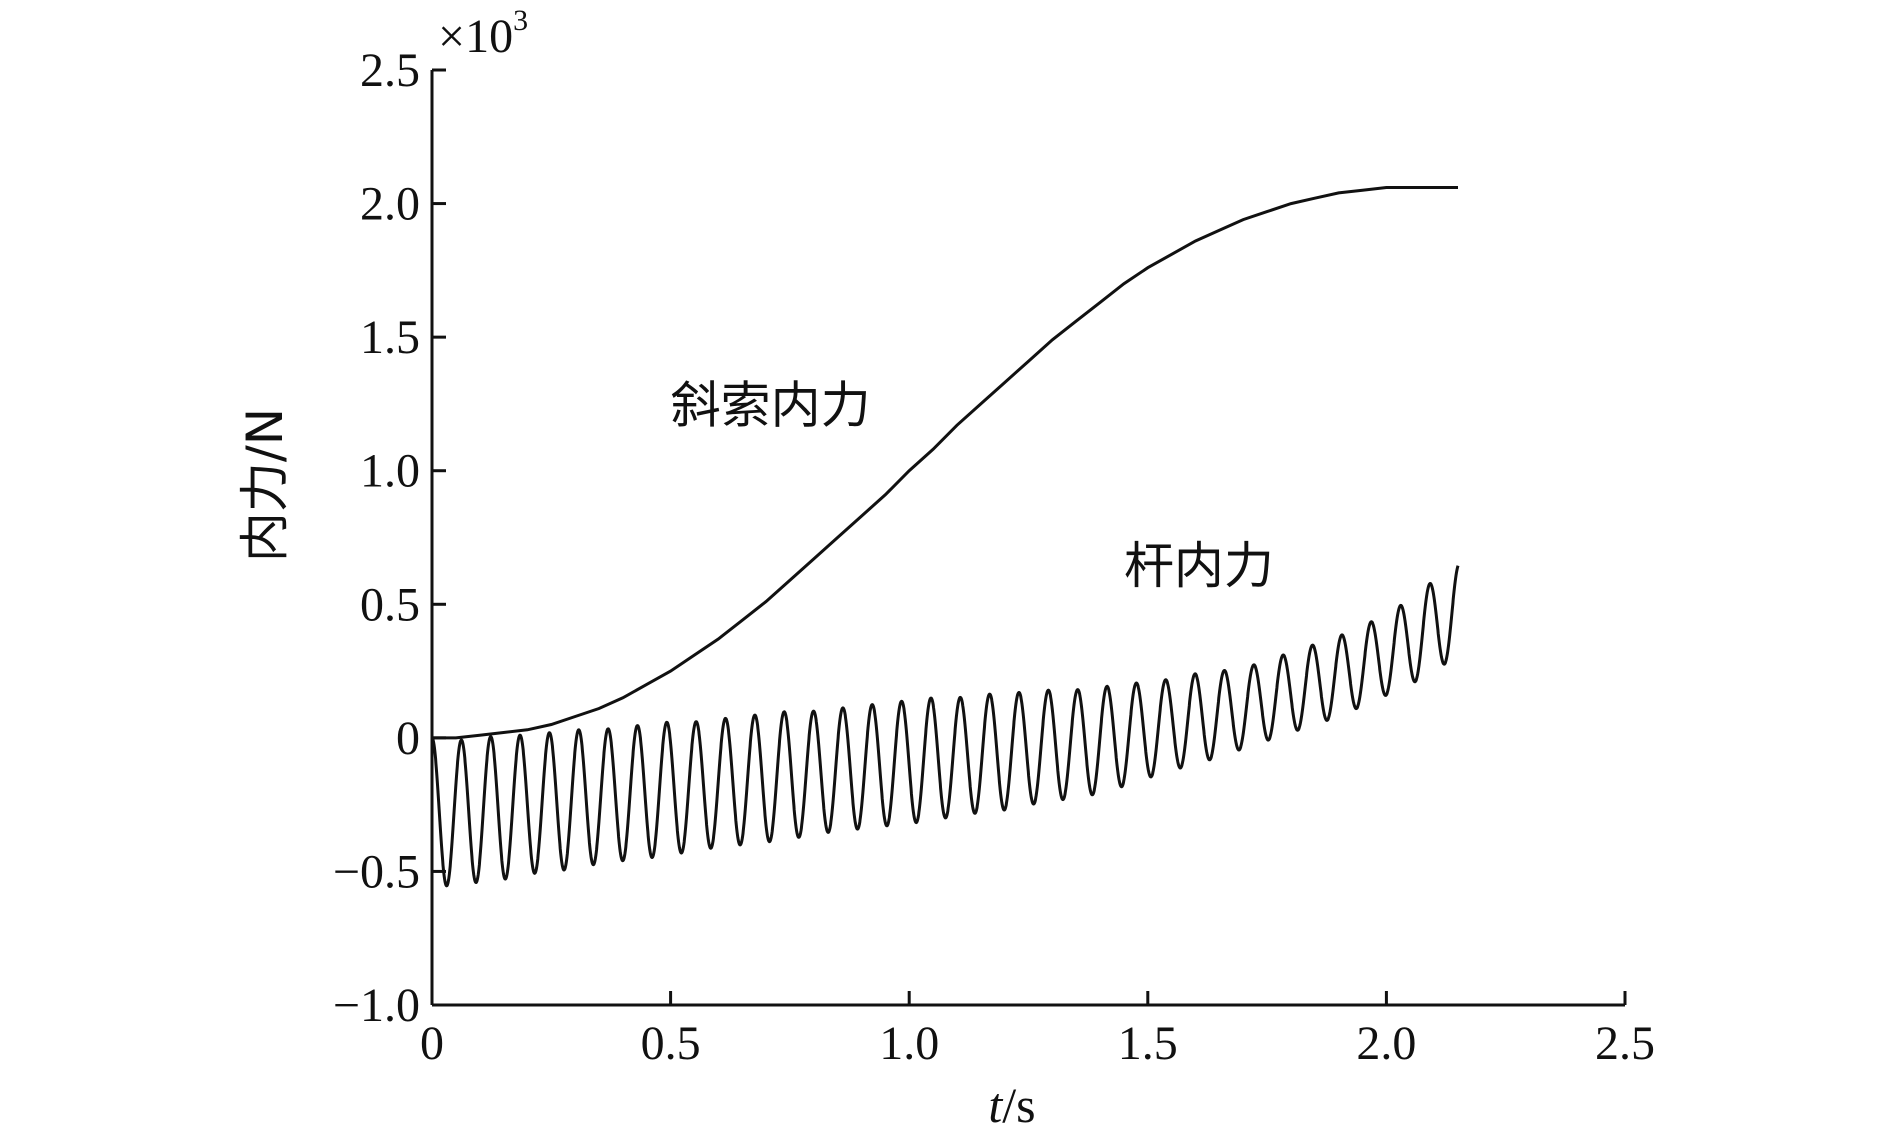 The image size is (1889, 1128). I want to click on y-axis-multiplier: ×10³, so click(483, 33).